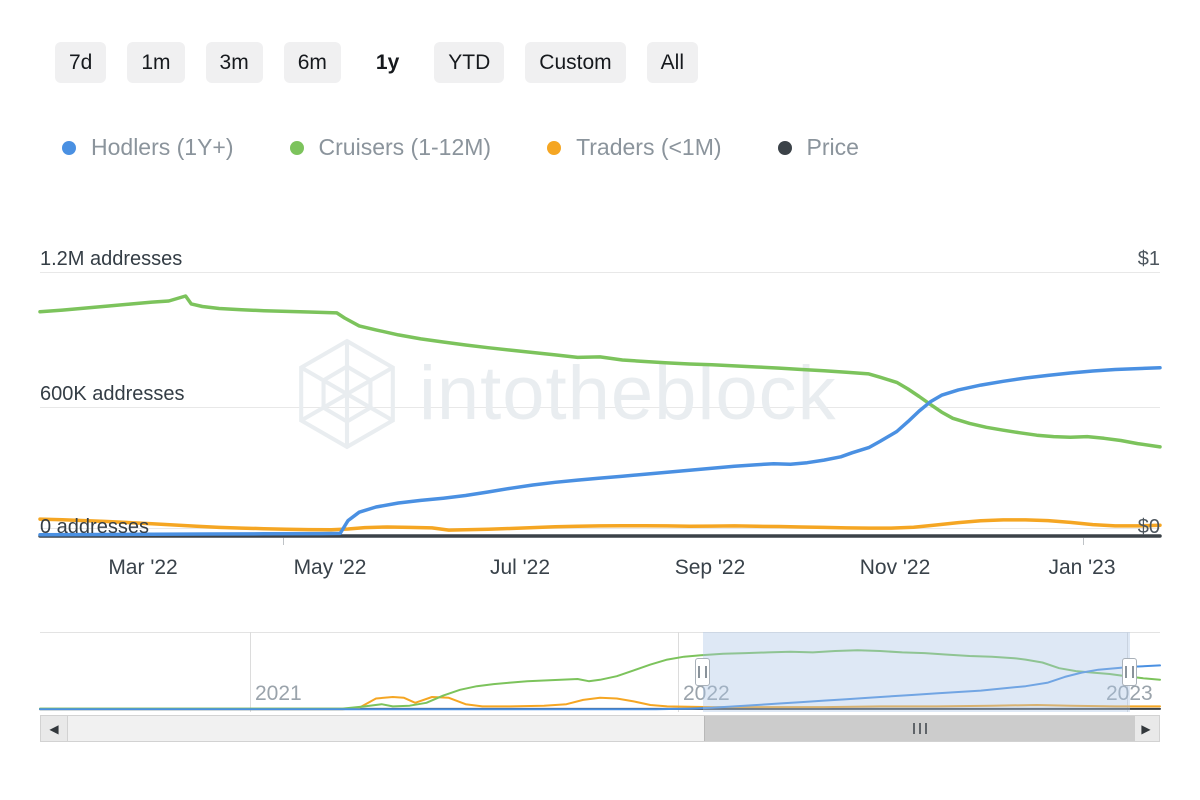  Describe the element at coordinates (1148, 259) in the screenshot. I see `price-axis-label-top: $1` at that location.